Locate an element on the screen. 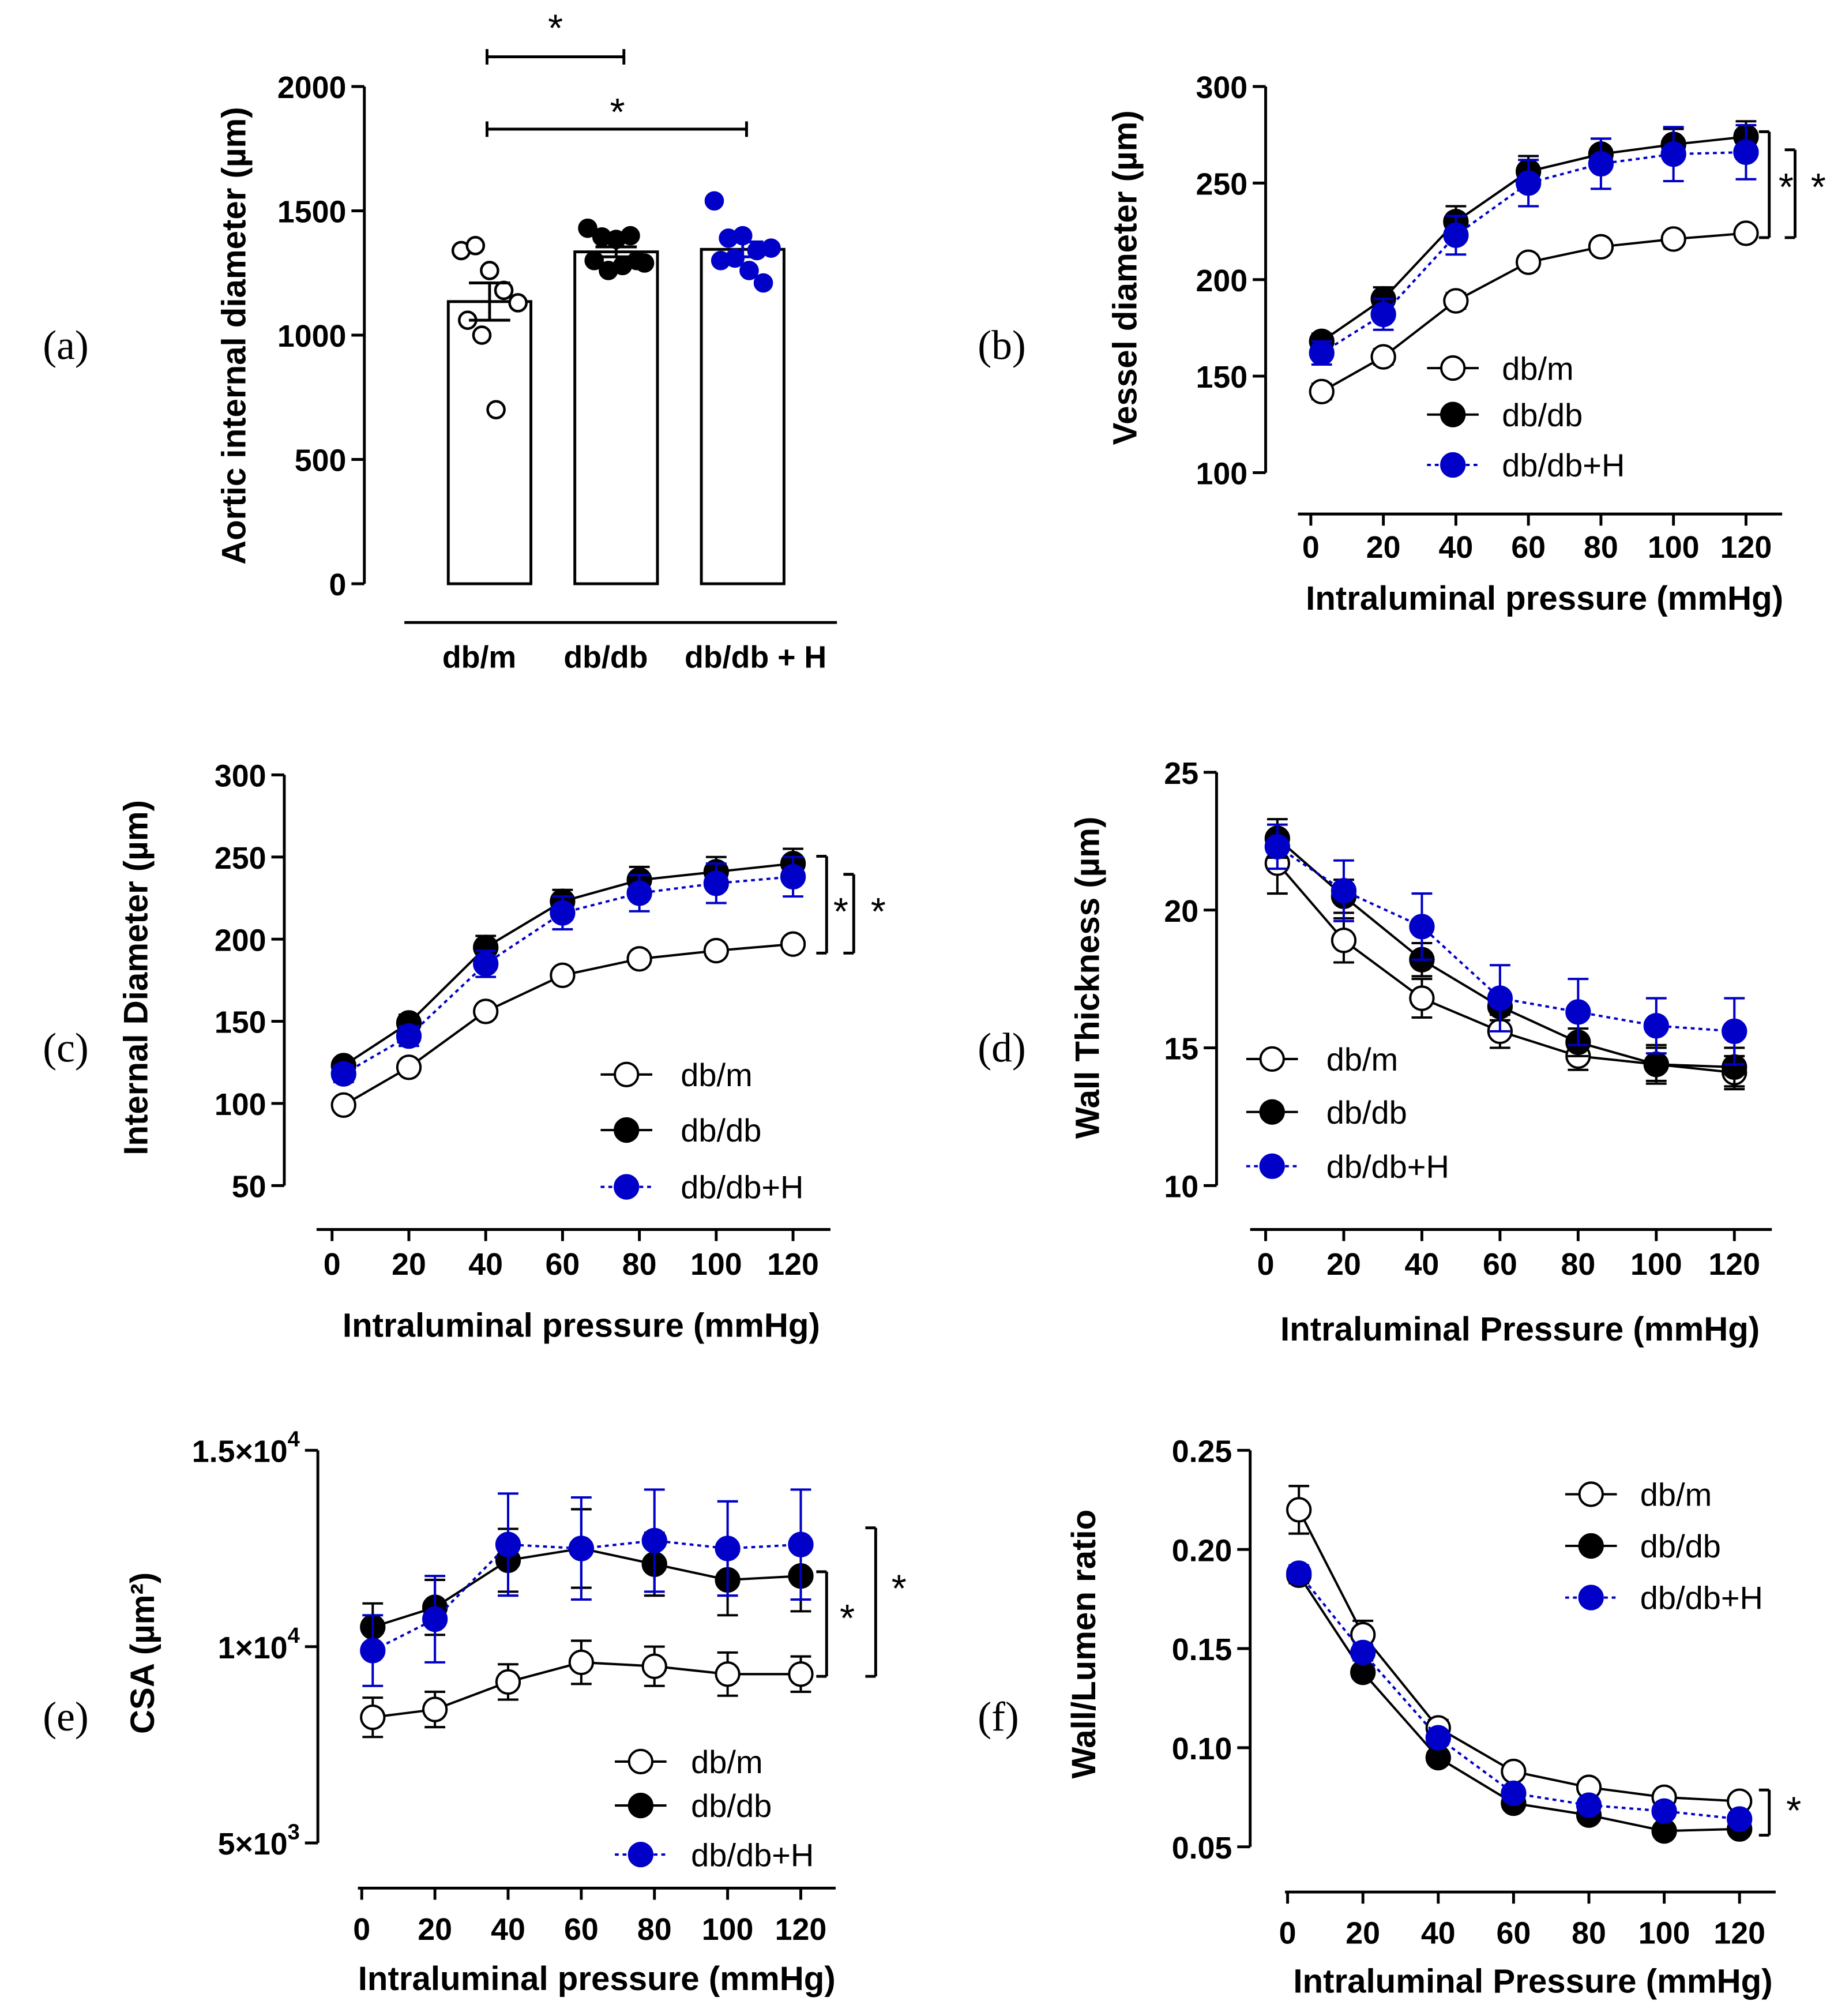  y-tick-label: 0.05 is located at coordinates (1202, 1848).